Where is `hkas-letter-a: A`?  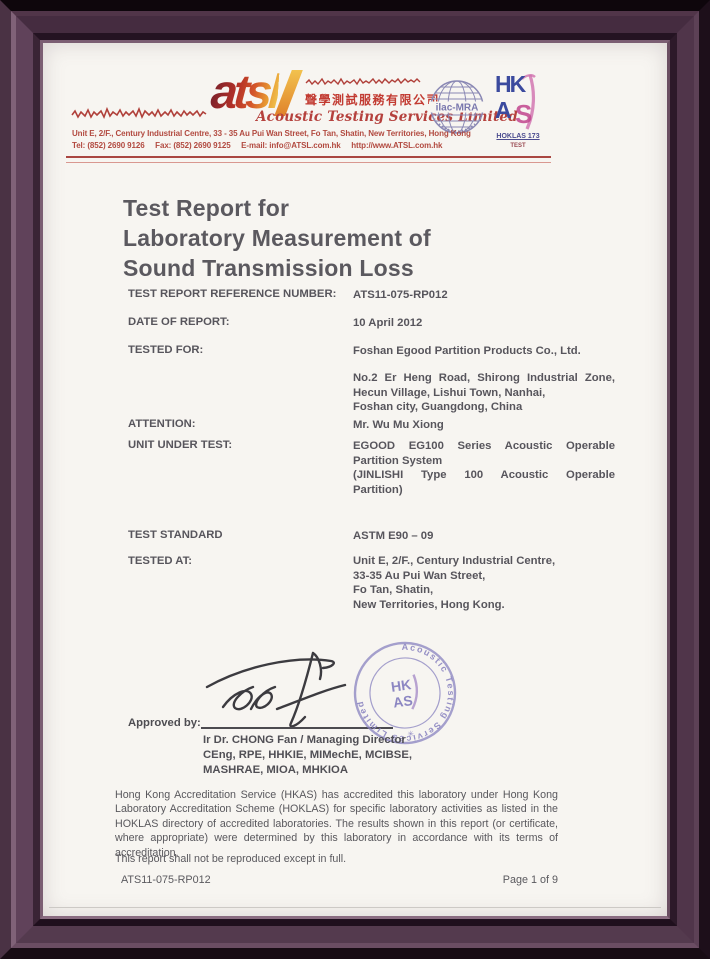 hkas-letter-a: A is located at coordinates (503, 110).